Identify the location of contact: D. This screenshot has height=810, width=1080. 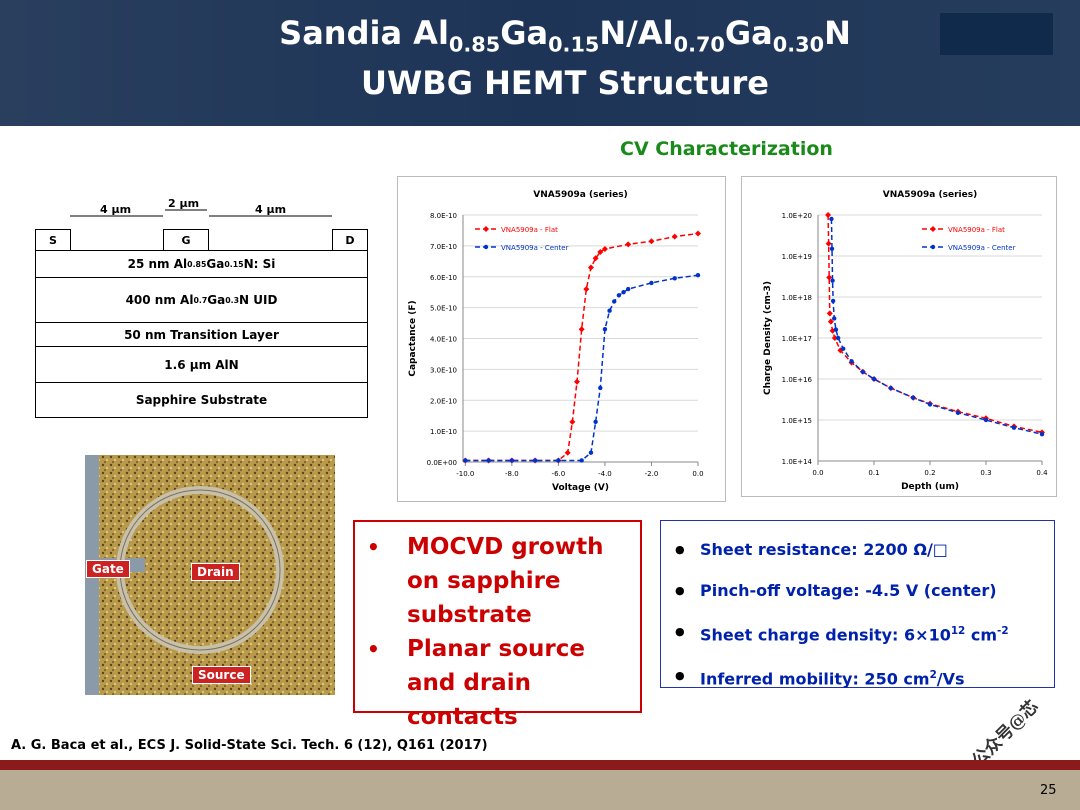
(350, 240).